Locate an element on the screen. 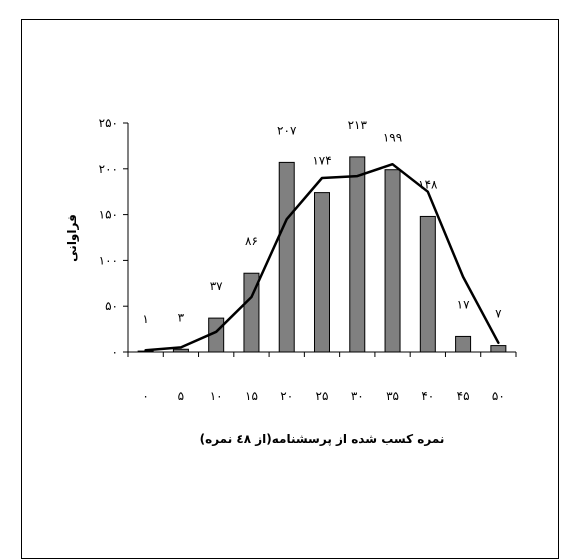  x-ticks: ۰ ۵ ۱۰ ۱۵ ۲۰ ۲۵ ۳۰ ۳۵ ۴۰ ۴۵ ۵۰ is located at coordinates (322, 377).